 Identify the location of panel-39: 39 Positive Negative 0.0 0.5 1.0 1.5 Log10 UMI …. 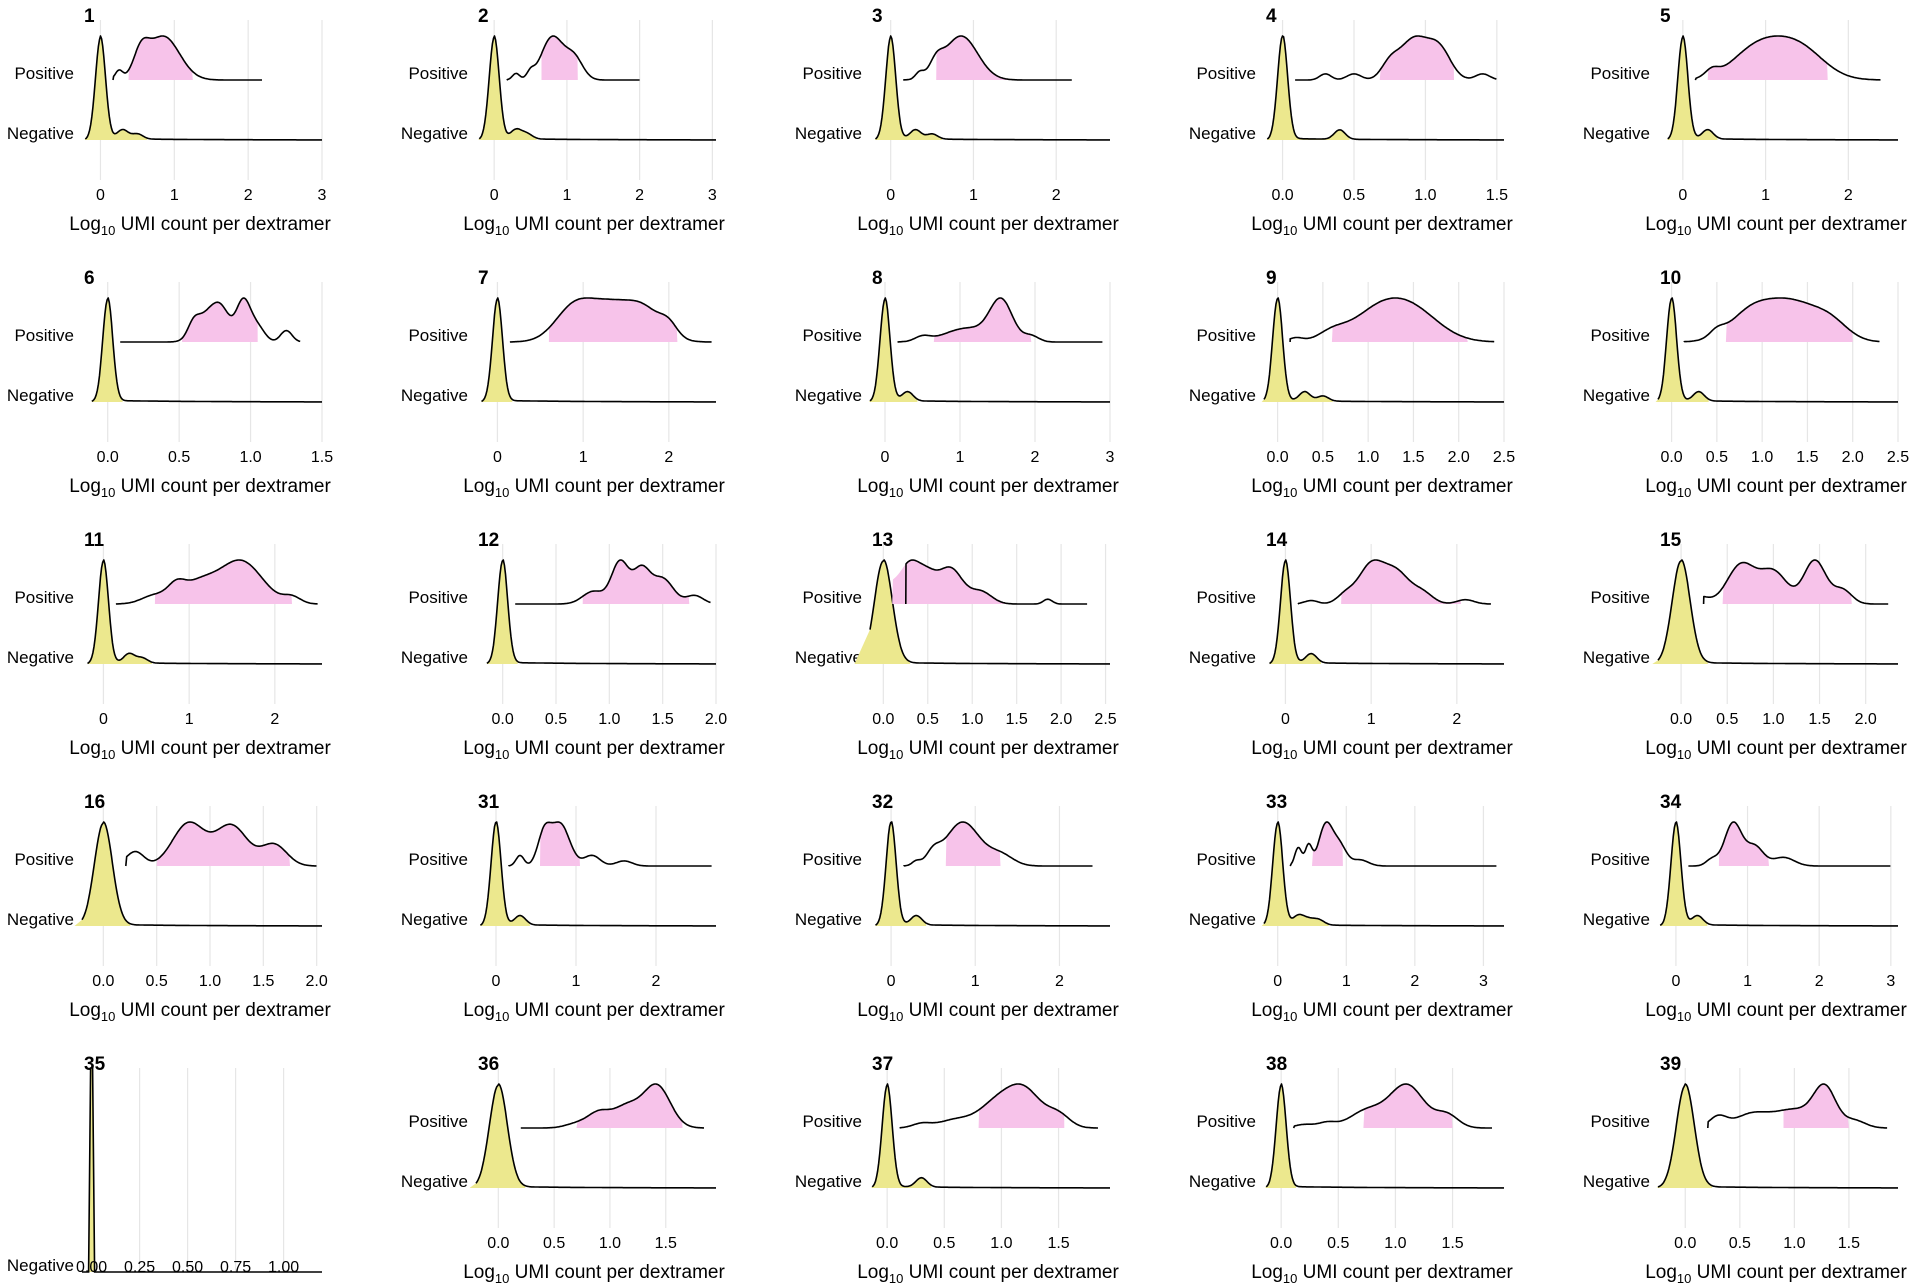
(1745, 1170).